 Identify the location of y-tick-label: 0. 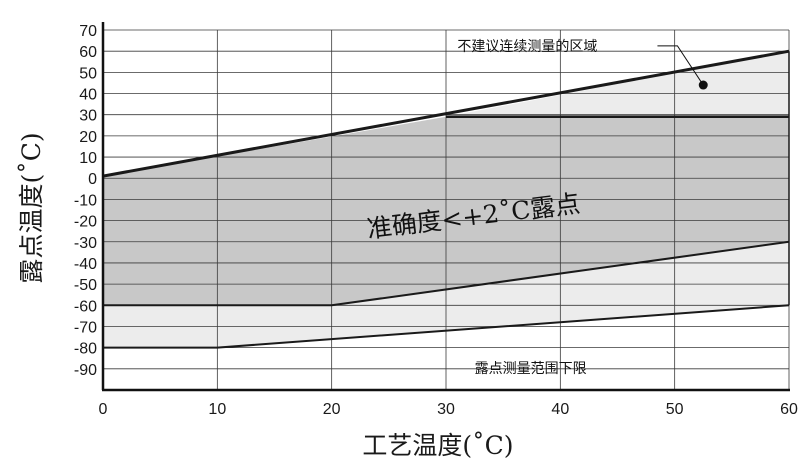
(92, 179).